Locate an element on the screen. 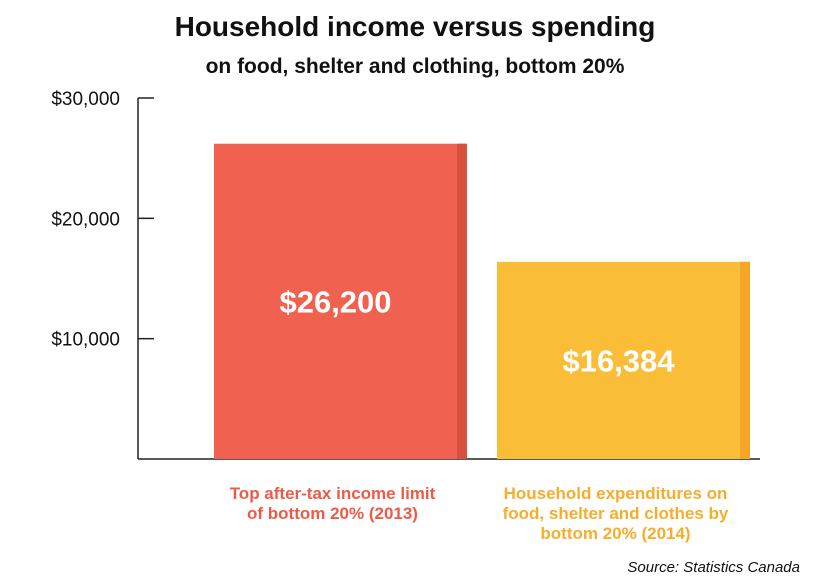  chart-title: Household income versus spending is located at coordinates (415, 26).